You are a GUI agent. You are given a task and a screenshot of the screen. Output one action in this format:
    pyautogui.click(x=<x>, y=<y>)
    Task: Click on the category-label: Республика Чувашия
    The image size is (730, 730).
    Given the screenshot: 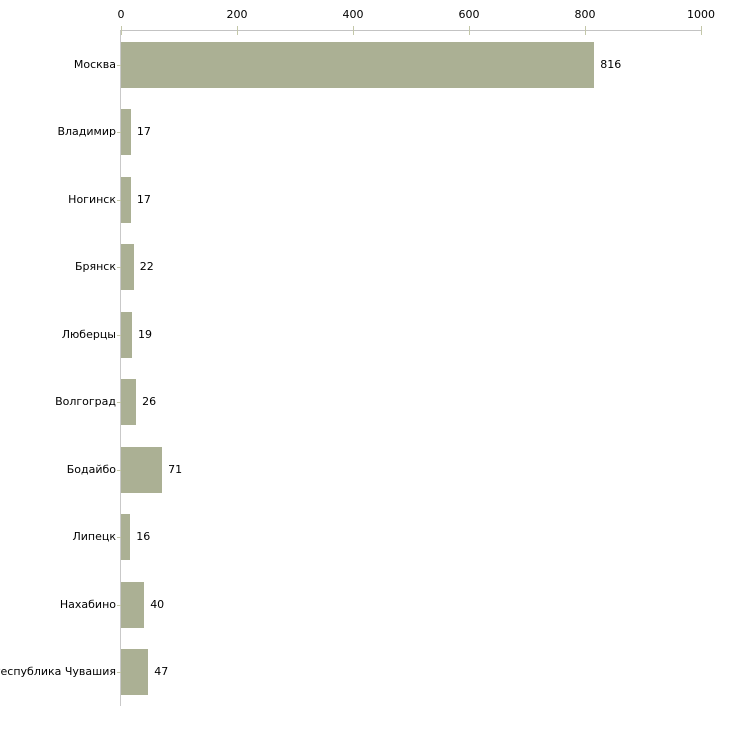 What is the action you would take?
    pyautogui.click(x=58, y=672)
    